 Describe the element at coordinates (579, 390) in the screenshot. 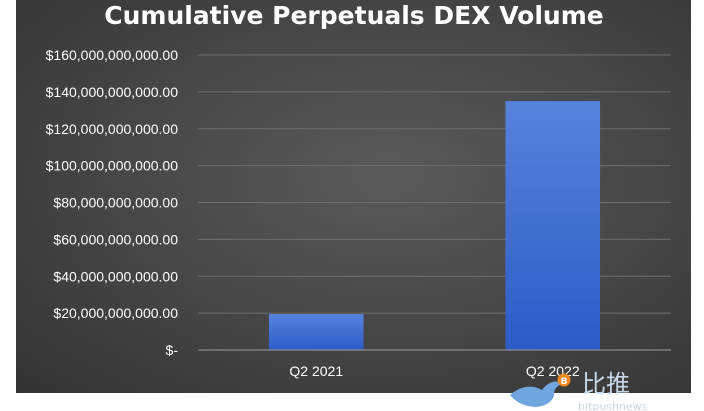

I see `watermark-logo: B 比推 bitpushnews` at that location.